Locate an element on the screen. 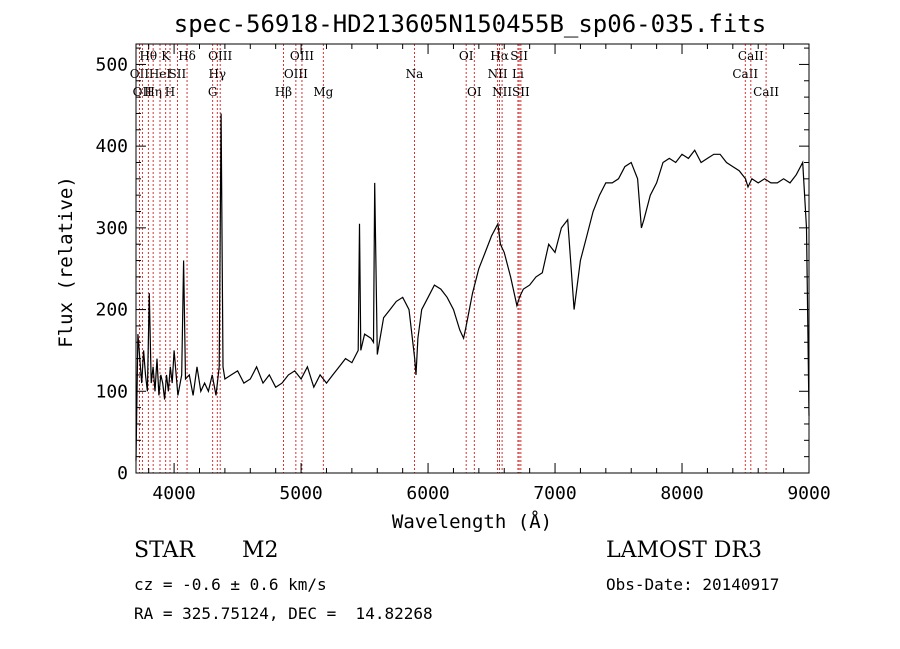  line-marker-label: H is located at coordinates (170, 92).